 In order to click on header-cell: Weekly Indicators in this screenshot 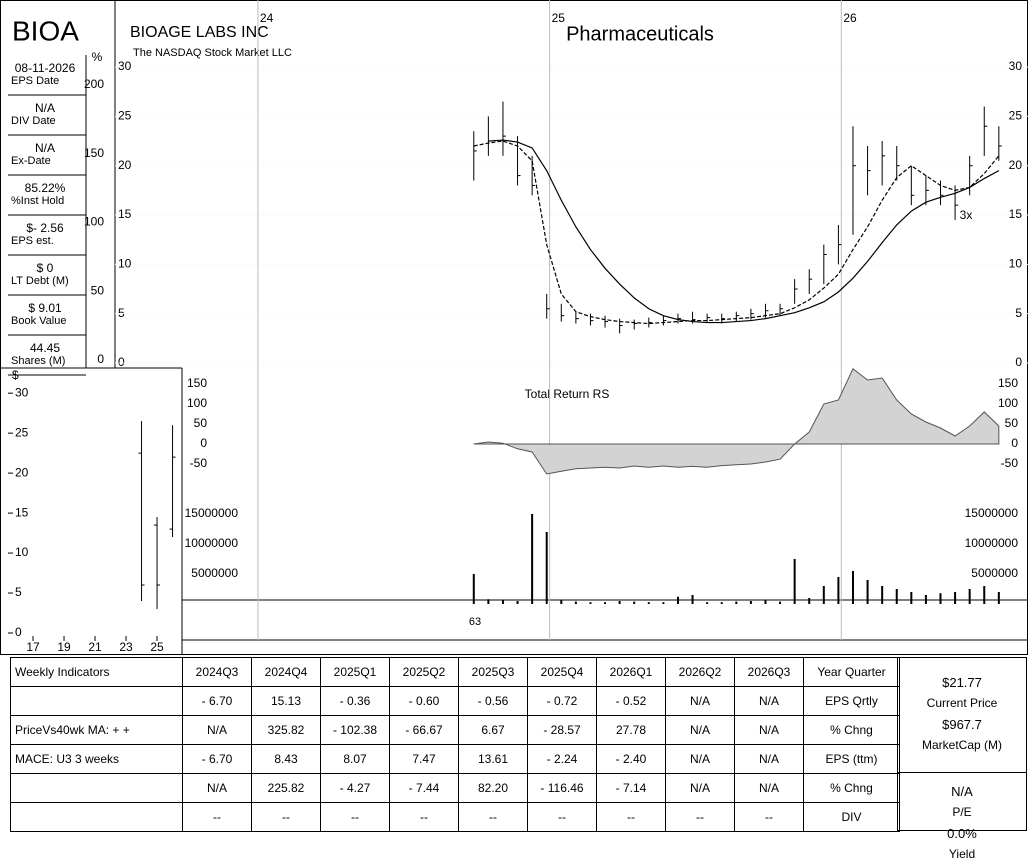, I will do `click(96, 672)`.